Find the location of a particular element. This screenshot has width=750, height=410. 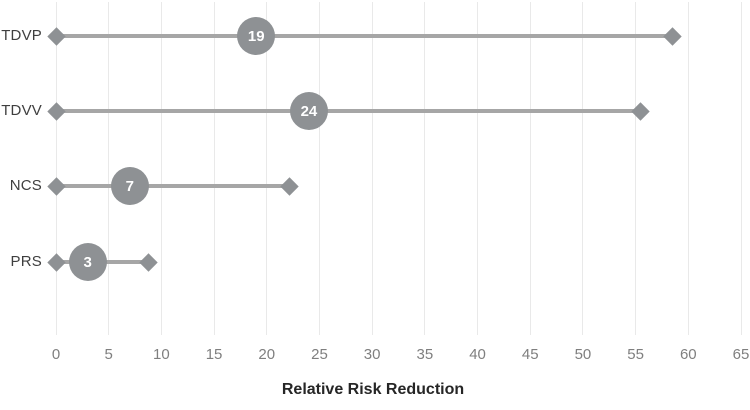

x-axis-tick-label: 55 is located at coordinates (635, 354).